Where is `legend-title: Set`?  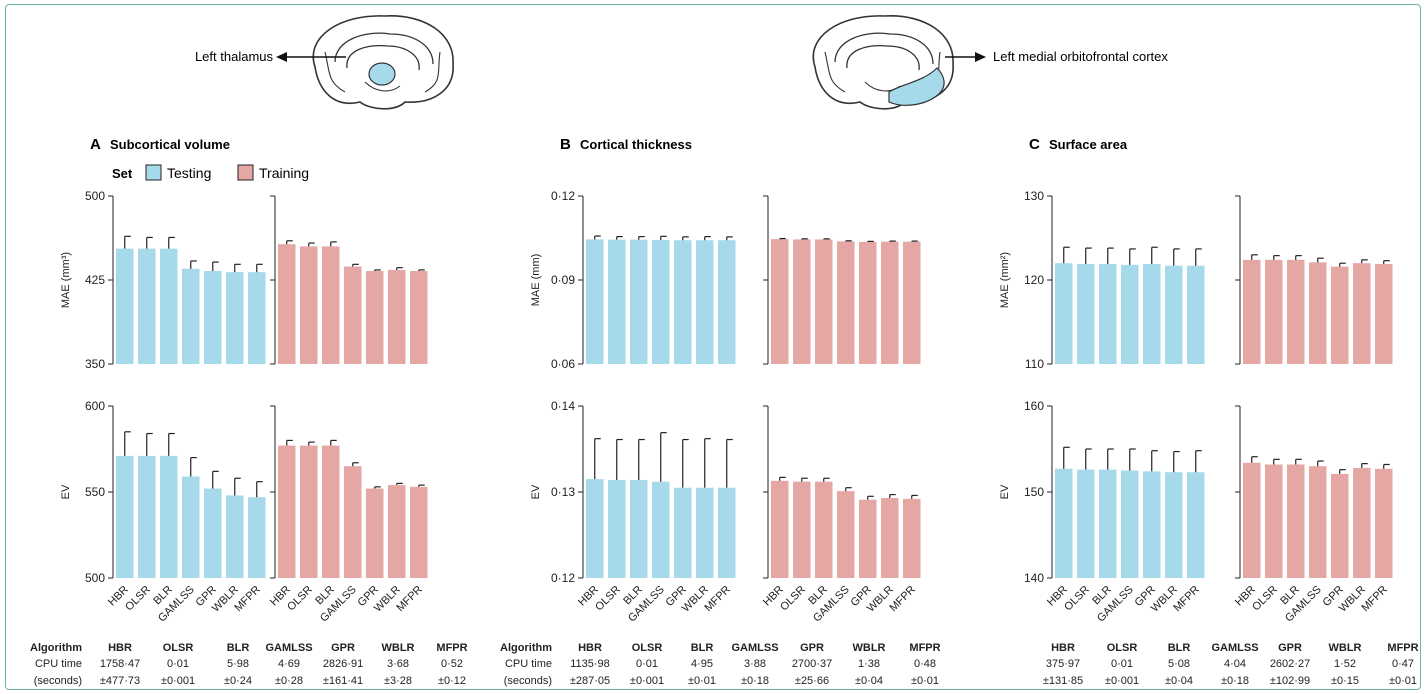
legend-title: Set is located at coordinates (122, 173).